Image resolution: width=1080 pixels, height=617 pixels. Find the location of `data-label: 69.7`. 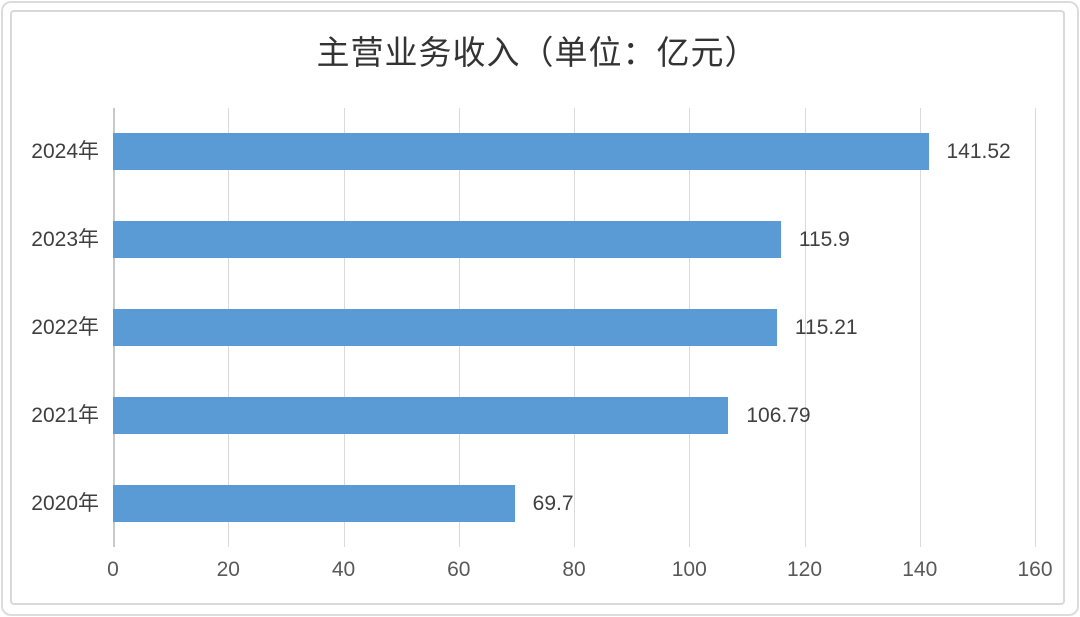

data-label: 69.7 is located at coordinates (553, 503).